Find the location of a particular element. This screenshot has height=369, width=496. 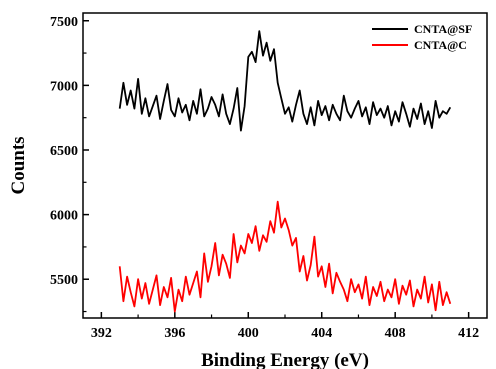

x-axis-label: Binding Energy (eV) is located at coordinates (285, 359).